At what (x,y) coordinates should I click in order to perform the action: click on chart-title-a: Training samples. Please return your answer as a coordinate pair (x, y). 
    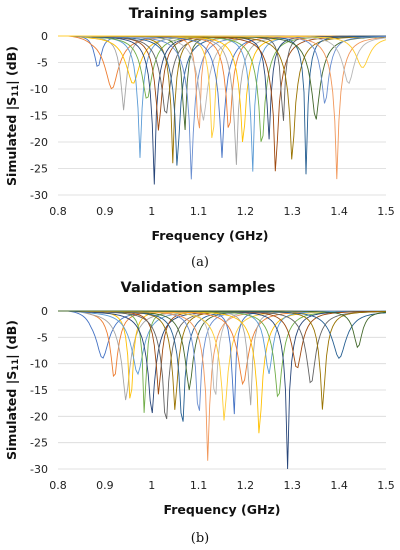
    Looking at the image, I should click on (198, 14).